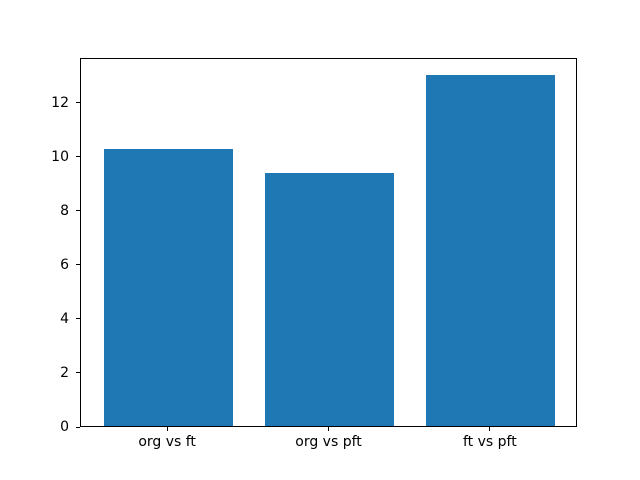 The height and width of the screenshot is (480, 640). I want to click on y-tick-label: 6, so click(64, 264).